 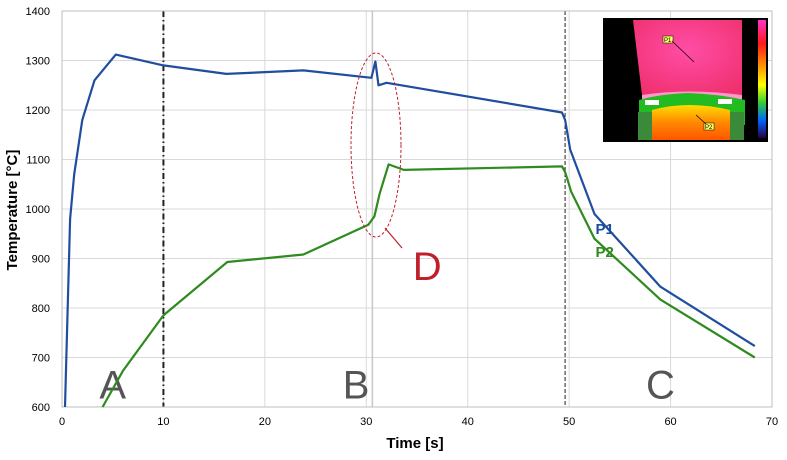 I want to click on y-tick-label: 600, so click(x=41, y=408).